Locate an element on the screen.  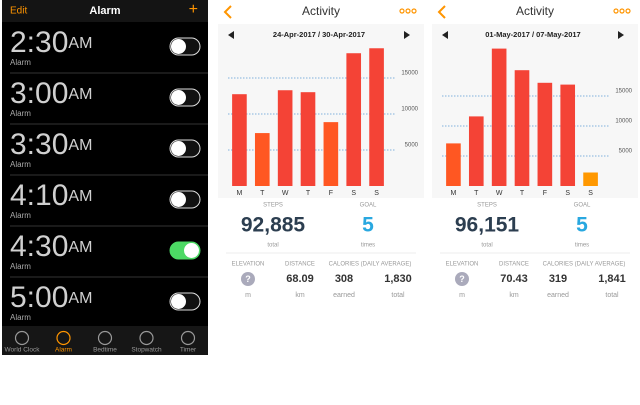
time: 2:30 is located at coordinates (39, 42).